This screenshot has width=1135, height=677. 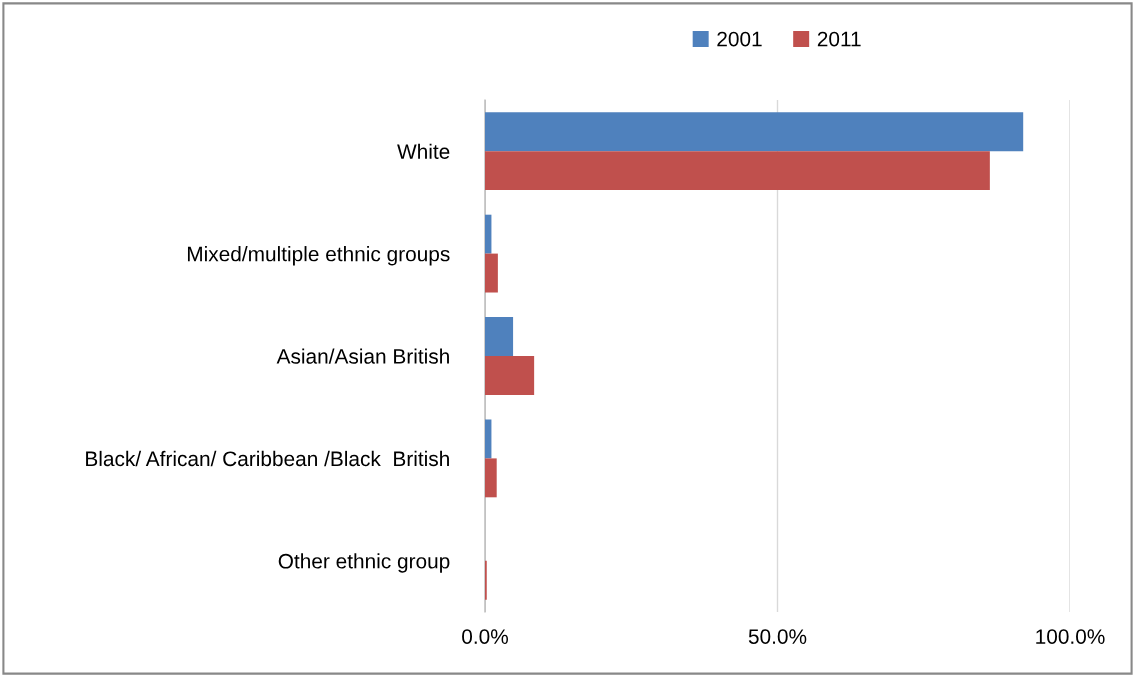 I want to click on legend-label: 2001, so click(x=739, y=39).